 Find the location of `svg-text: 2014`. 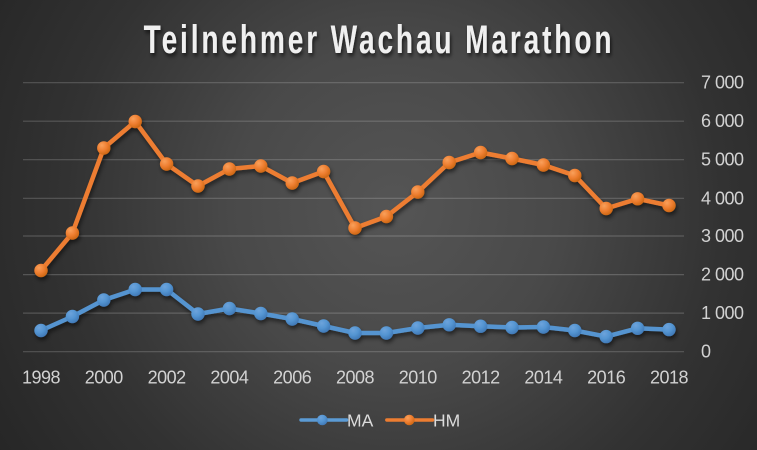

svg-text: 2014 is located at coordinates (543, 378).